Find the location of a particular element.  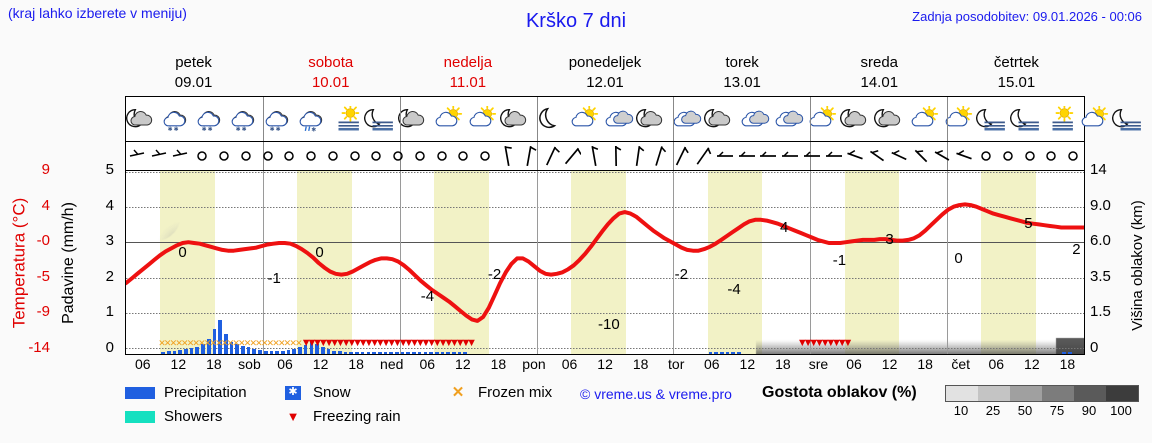

legend-copyright-label: © vreme.us & vreme.pro is located at coordinates (656, 394).